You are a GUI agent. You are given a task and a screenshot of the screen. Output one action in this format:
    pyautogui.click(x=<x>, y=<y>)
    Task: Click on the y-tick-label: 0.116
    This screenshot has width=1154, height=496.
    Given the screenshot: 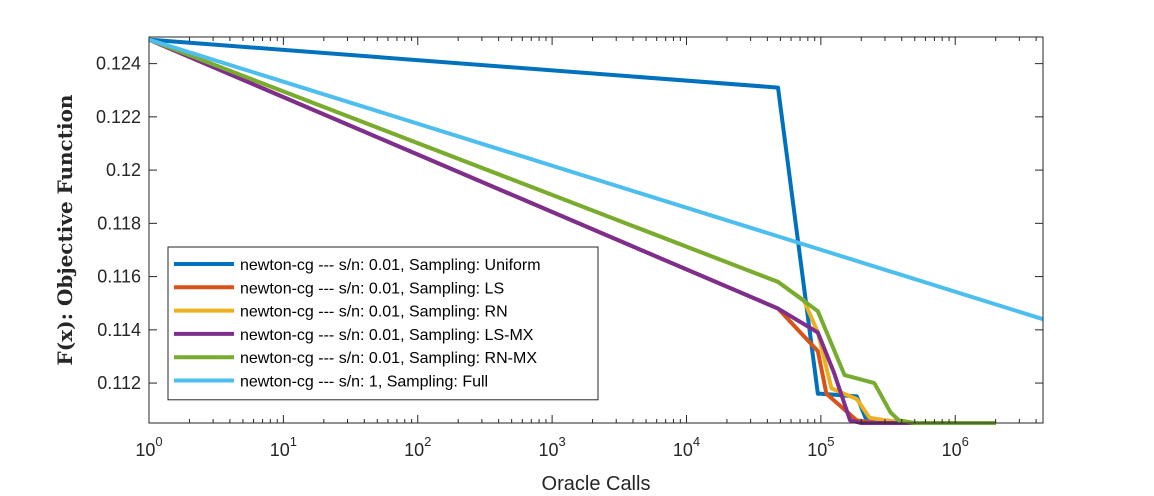 What is the action you would take?
    pyautogui.click(x=119, y=277)
    